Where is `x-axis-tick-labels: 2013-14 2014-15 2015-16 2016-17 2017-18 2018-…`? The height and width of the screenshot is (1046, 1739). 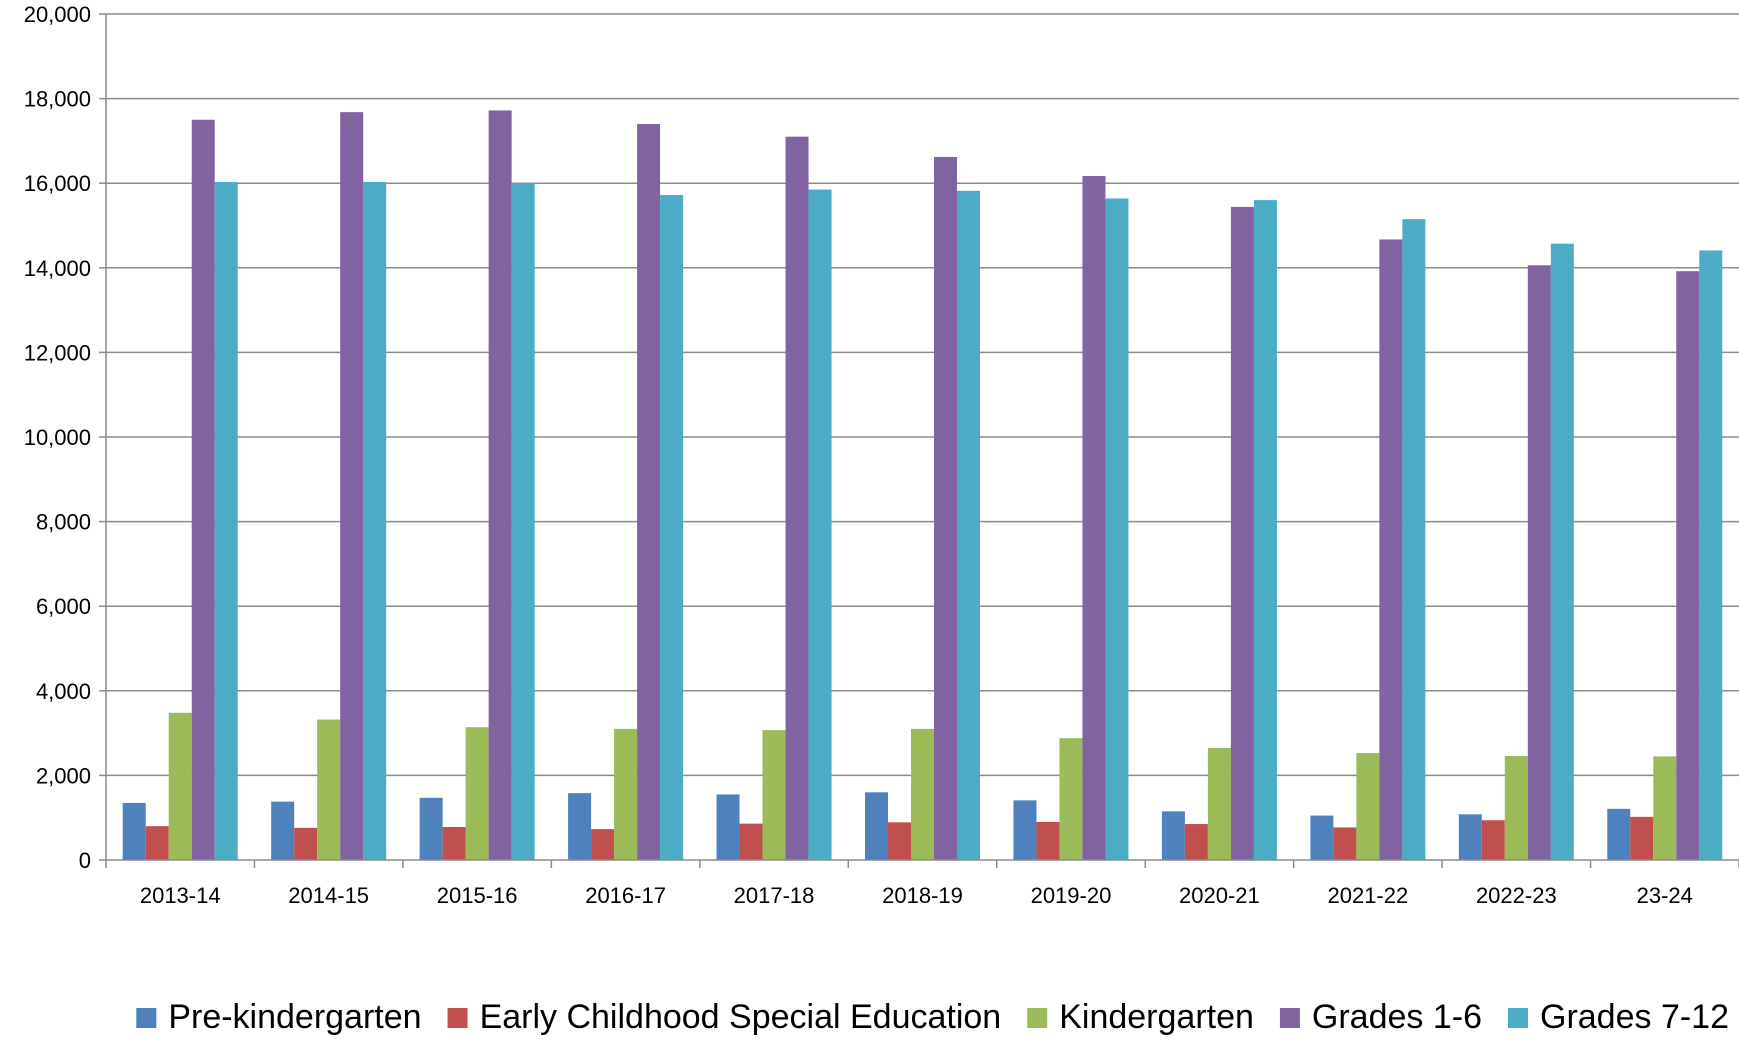 x-axis-tick-labels: 2013-14 2014-15 2015-16 2016-17 2017-18 2018-… is located at coordinates (916, 895).